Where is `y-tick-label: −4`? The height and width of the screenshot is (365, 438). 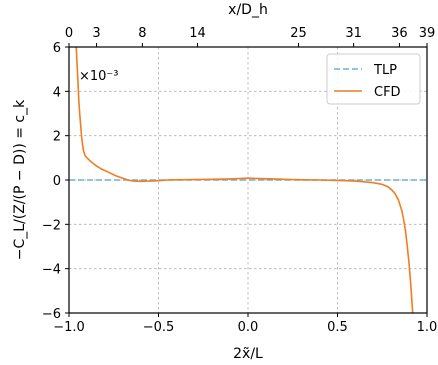 y-tick-label: −4 is located at coordinates (51, 270).